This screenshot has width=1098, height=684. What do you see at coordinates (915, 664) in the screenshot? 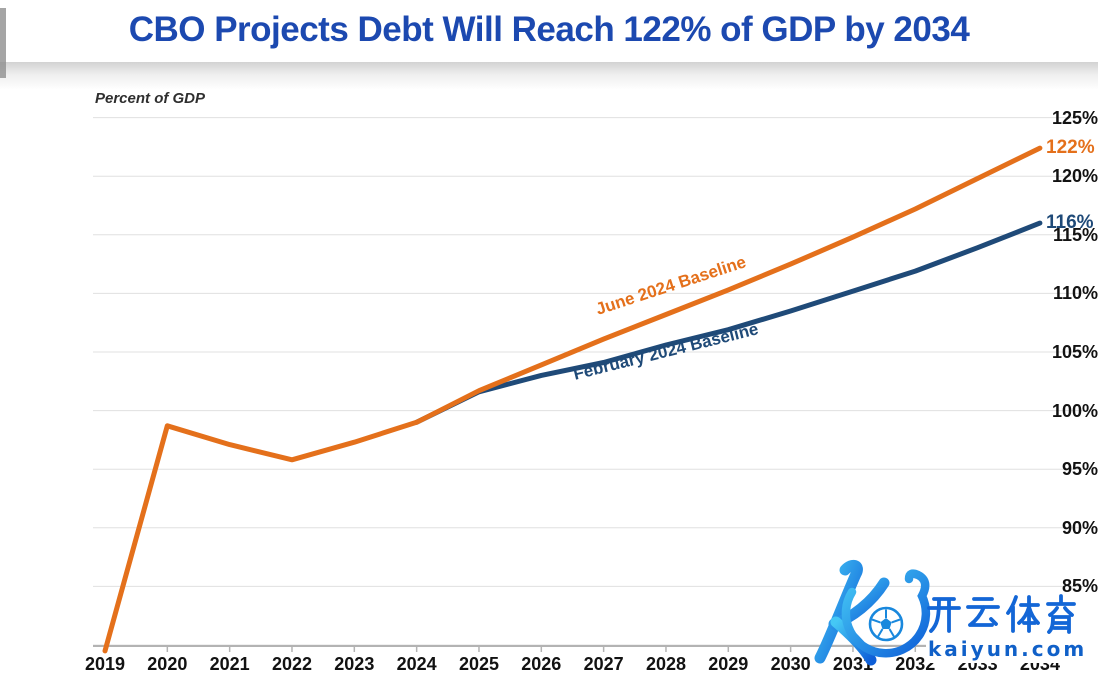
I see `x-tick-label-2032: 2032` at bounding box center [915, 664].